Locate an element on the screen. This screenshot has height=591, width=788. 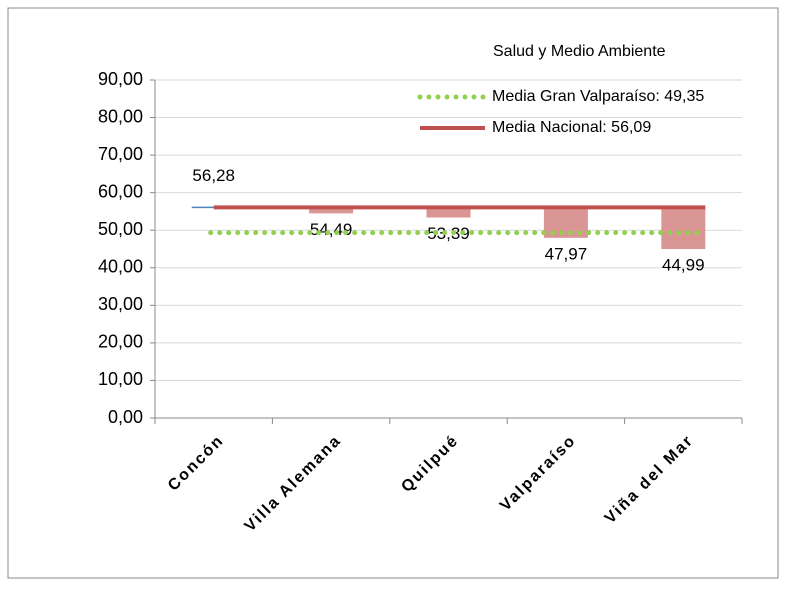
y-tick-label: 90,00 is located at coordinates (120, 79).